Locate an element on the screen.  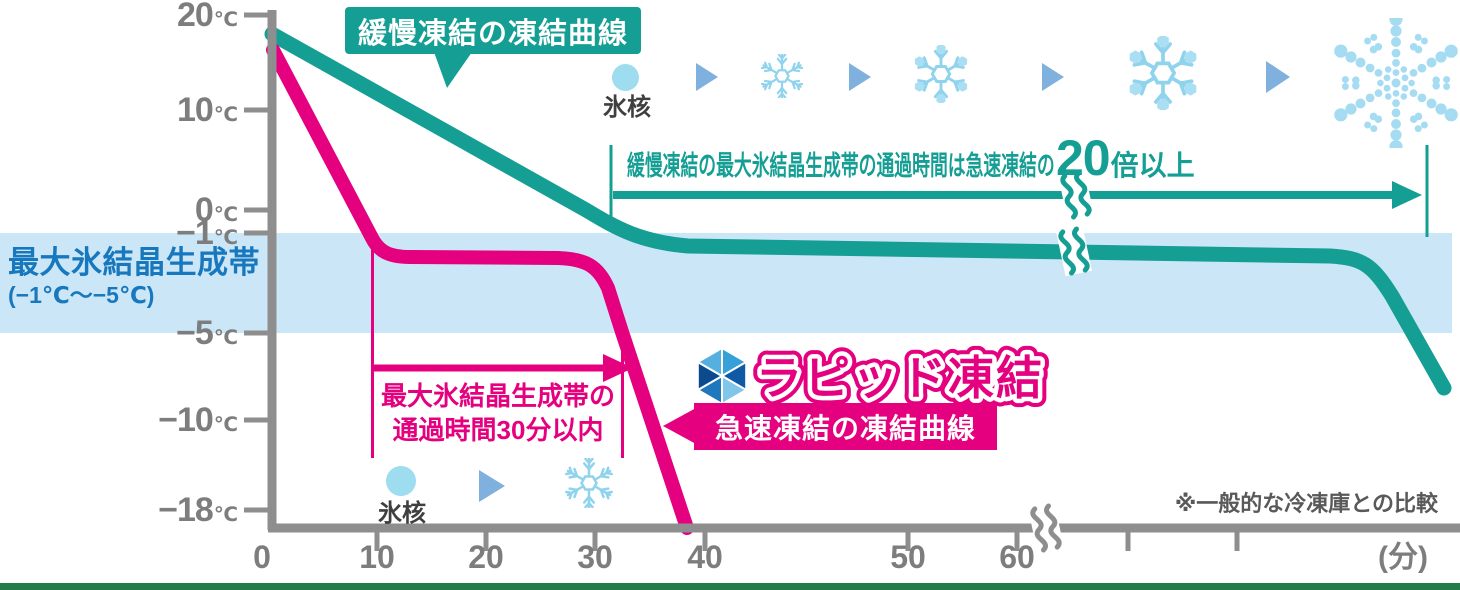
x-tick-label: 0 is located at coordinates (262, 557).